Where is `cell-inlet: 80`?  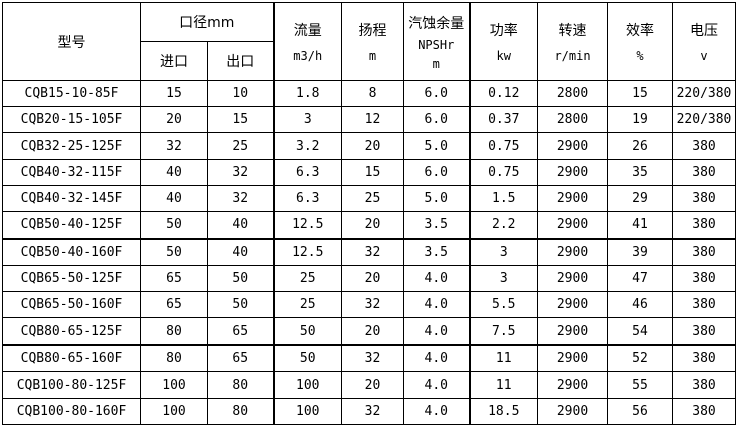 cell-inlet: 80 is located at coordinates (174, 331).